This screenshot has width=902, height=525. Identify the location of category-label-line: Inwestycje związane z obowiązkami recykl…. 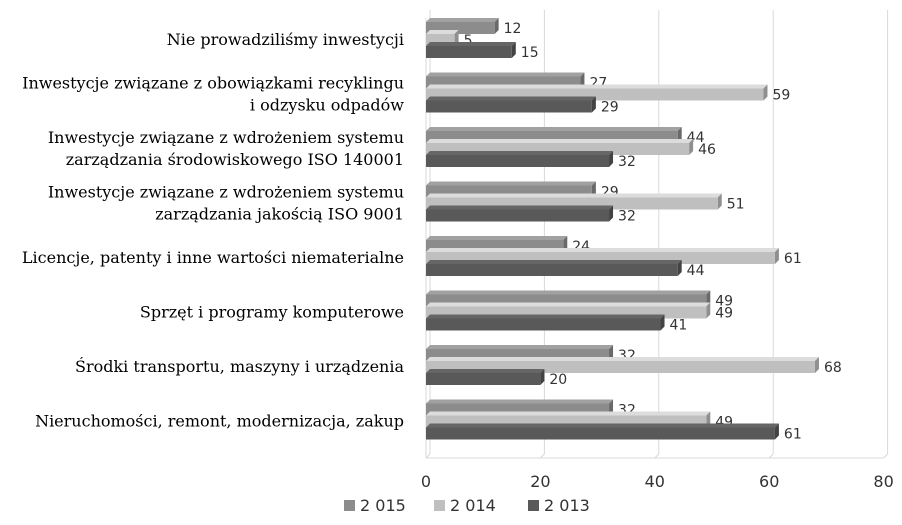
(213, 83).